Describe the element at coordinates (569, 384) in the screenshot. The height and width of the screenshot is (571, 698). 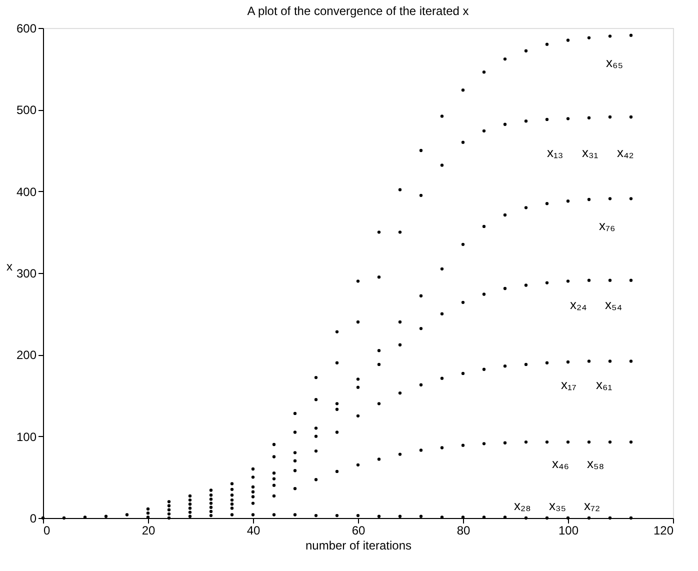
I see `annotation: x₁₇` at that location.